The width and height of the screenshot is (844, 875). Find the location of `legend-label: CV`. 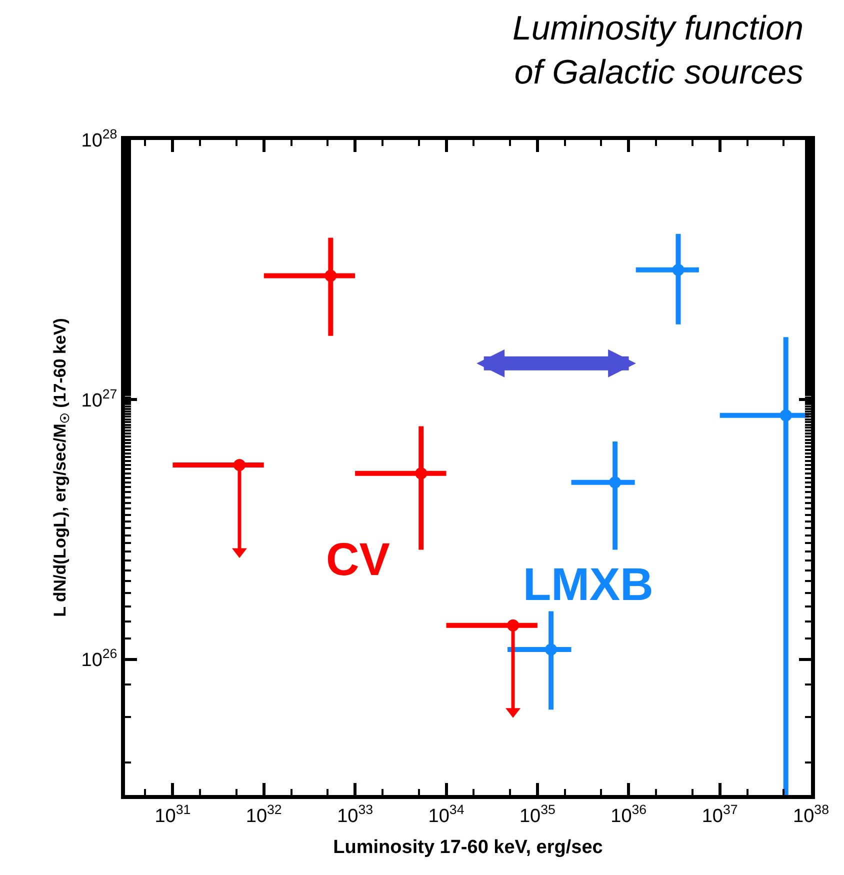

legend-label: CV is located at coordinates (358, 559).